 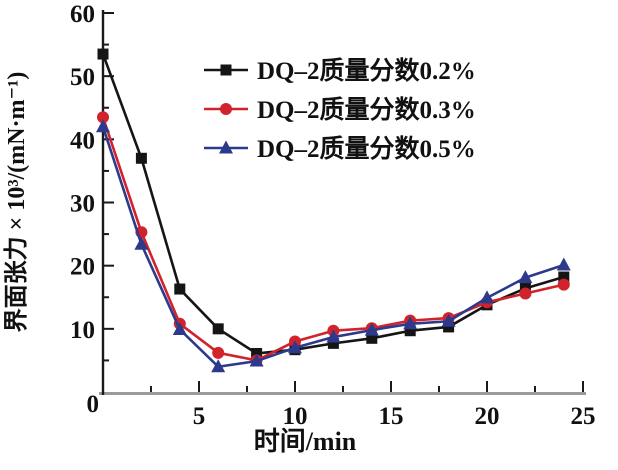 What do you see at coordinates (199, 416) in the screenshot?
I see `x-tick-label-5: 5` at bounding box center [199, 416].